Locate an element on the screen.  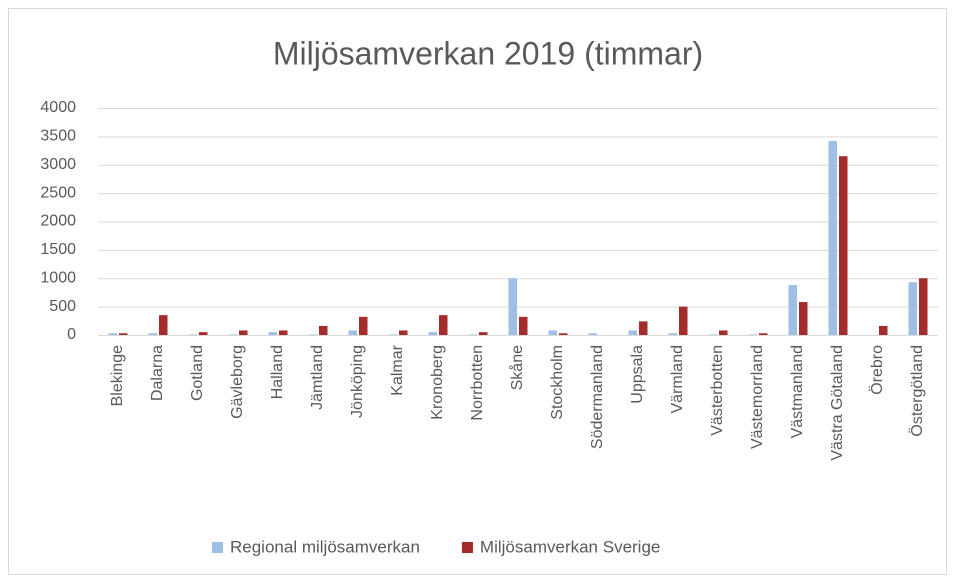
x-tick-label: Kronoberg is located at coordinates (437, 382).